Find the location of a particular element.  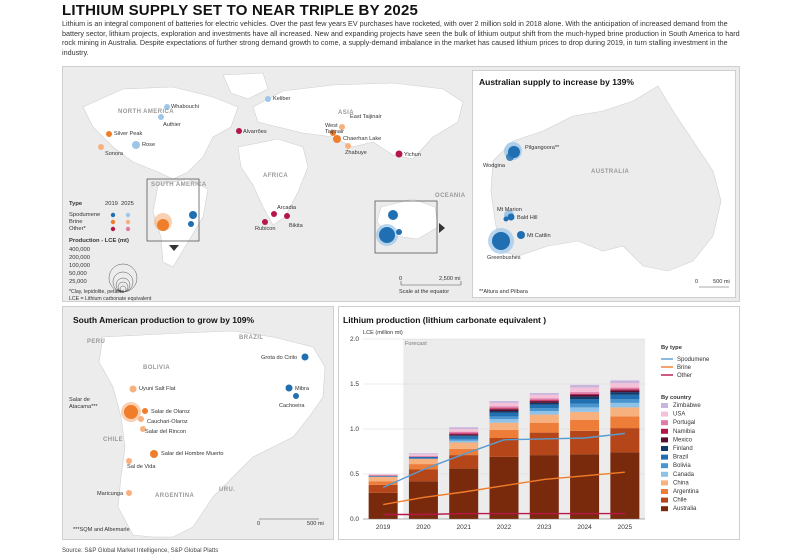

bar-segment-namibia-2024 is located at coordinates (585, 394).